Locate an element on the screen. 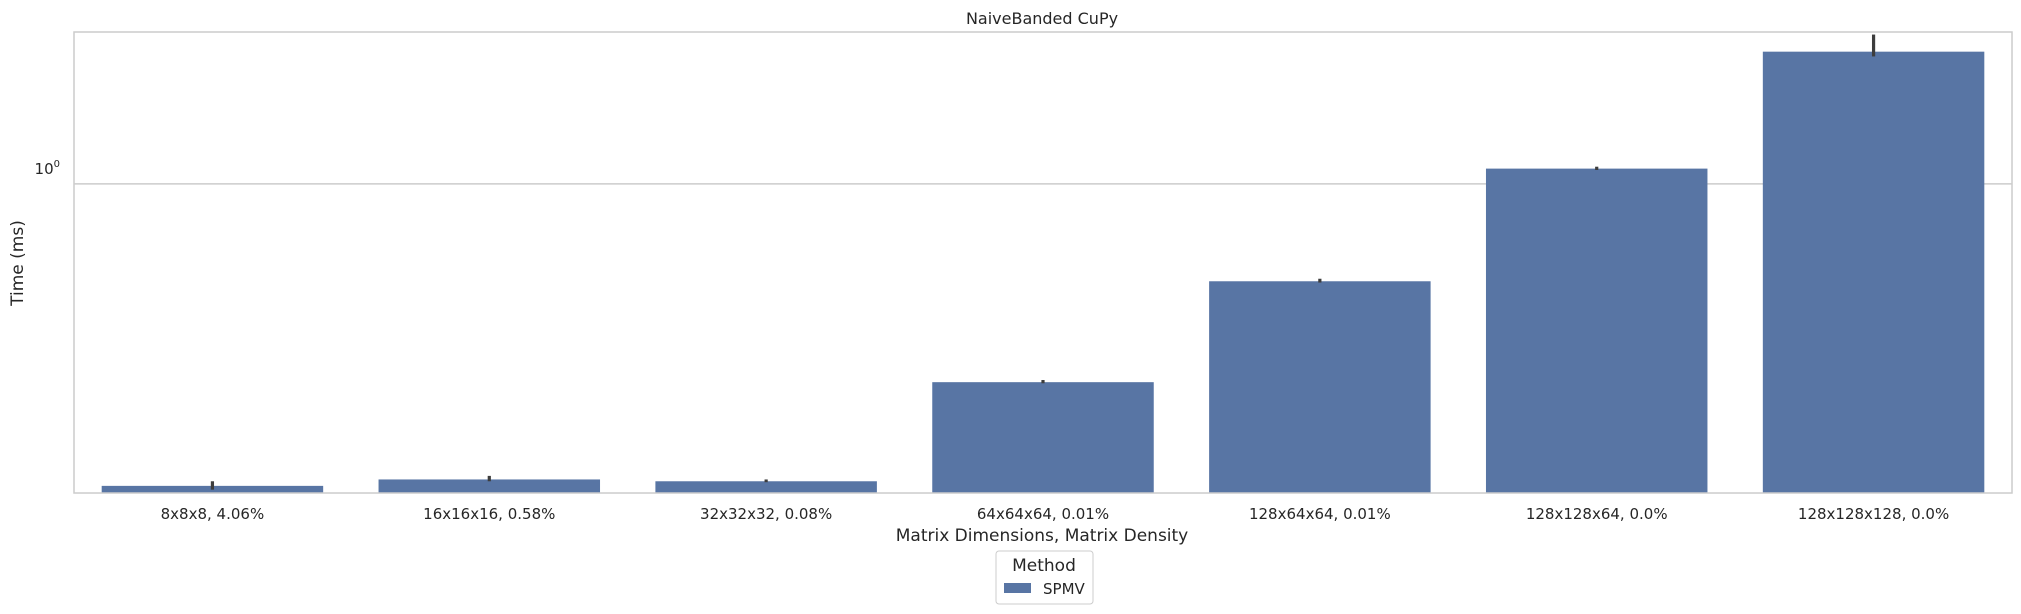  y-tick-label: 100 is located at coordinates (47, 168).